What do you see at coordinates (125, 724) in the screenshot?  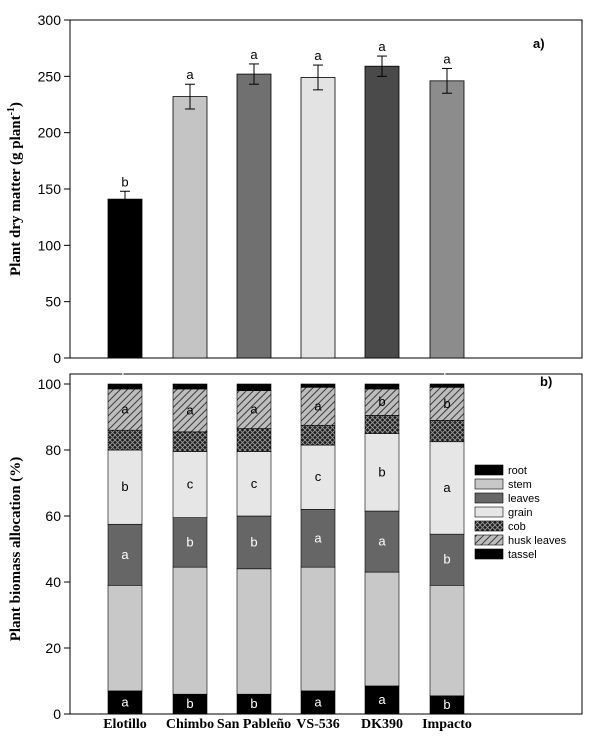 I see `x-category-label: Elotillo` at bounding box center [125, 724].